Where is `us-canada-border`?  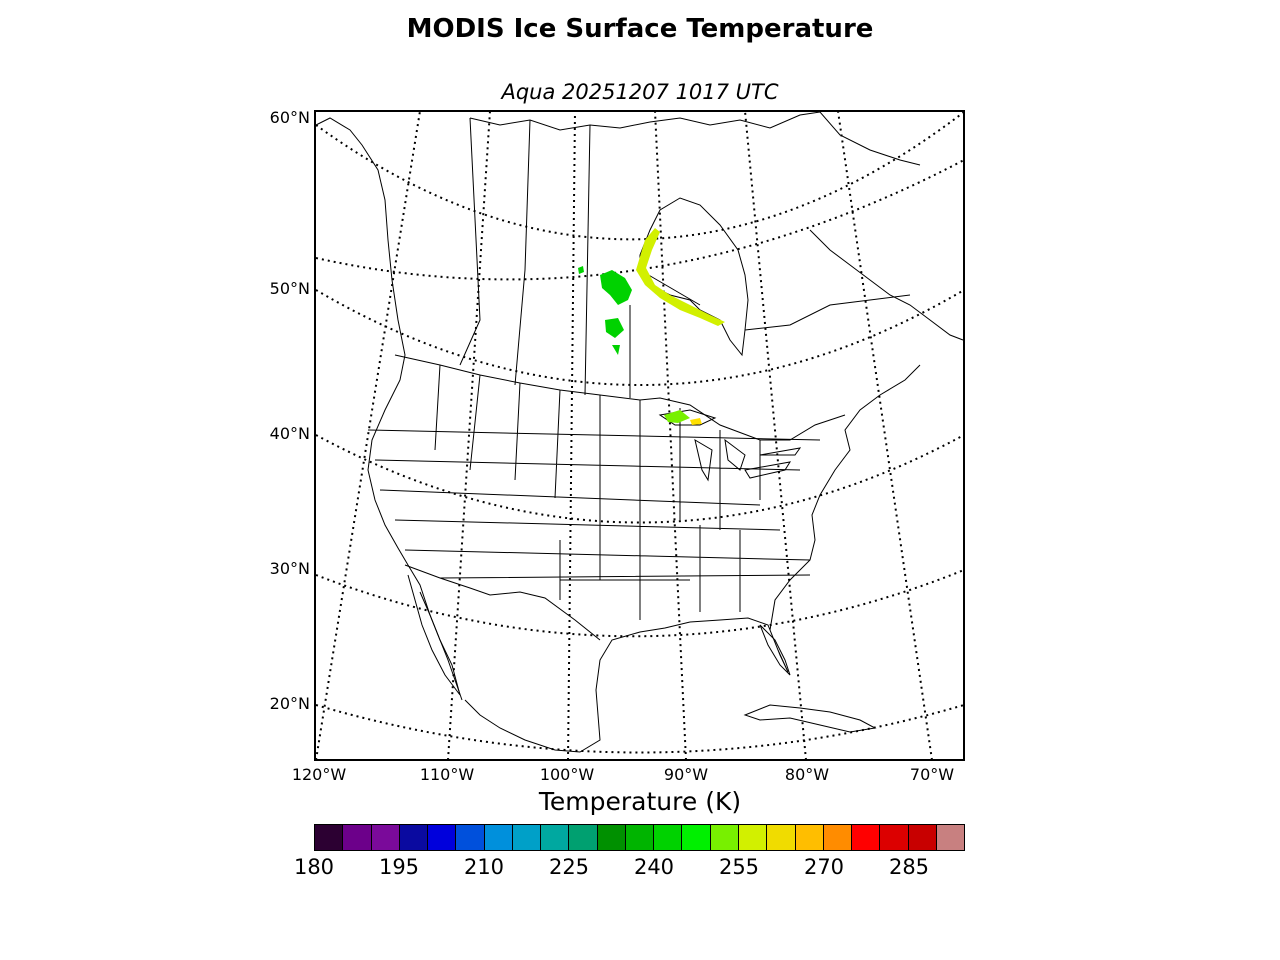
us-canada-border is located at coordinates (620, 397).